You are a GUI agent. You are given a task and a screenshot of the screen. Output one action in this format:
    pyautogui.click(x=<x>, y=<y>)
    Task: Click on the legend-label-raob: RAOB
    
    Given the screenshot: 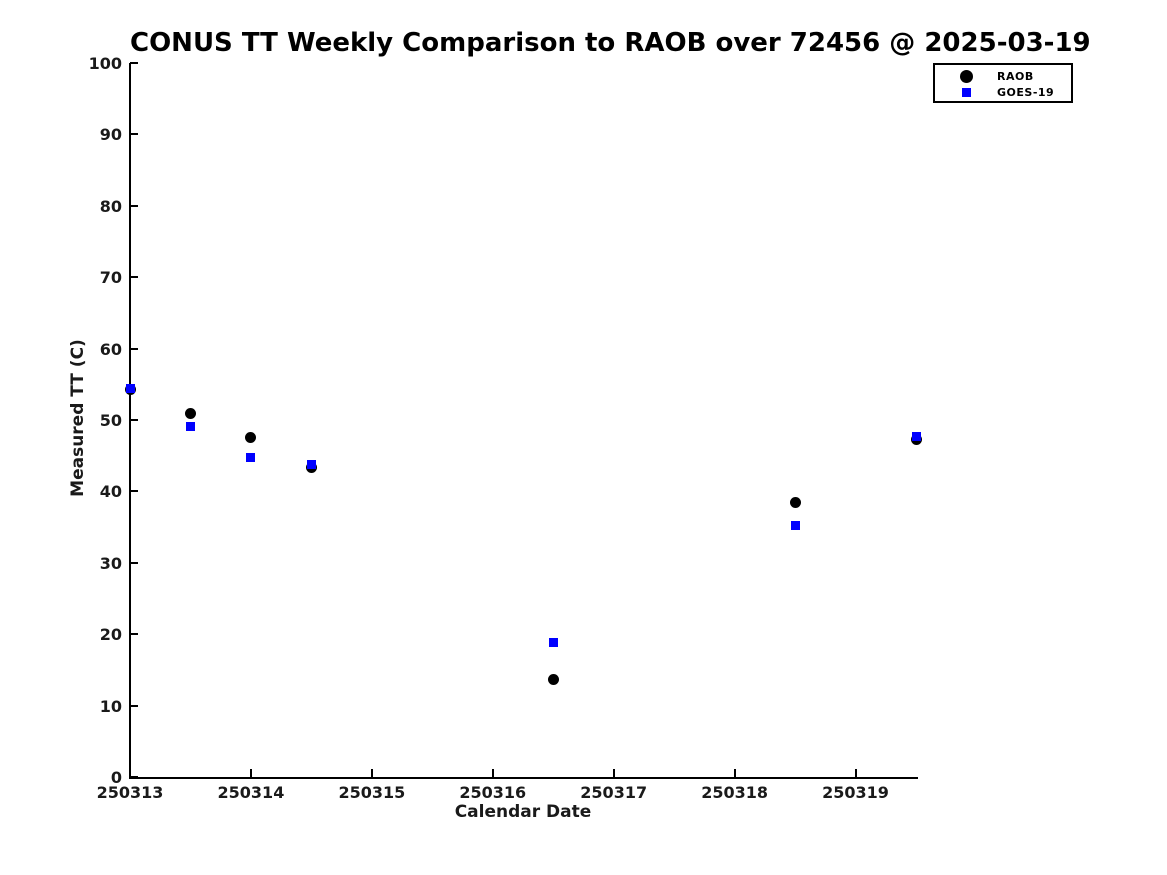 What is the action you would take?
    pyautogui.click(x=1015, y=76)
    